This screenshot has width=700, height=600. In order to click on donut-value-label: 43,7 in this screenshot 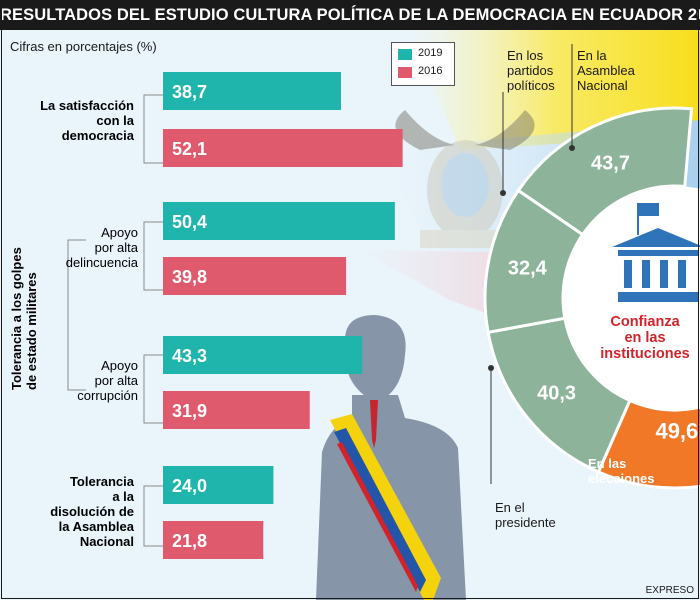, I will do `click(610, 163)`.